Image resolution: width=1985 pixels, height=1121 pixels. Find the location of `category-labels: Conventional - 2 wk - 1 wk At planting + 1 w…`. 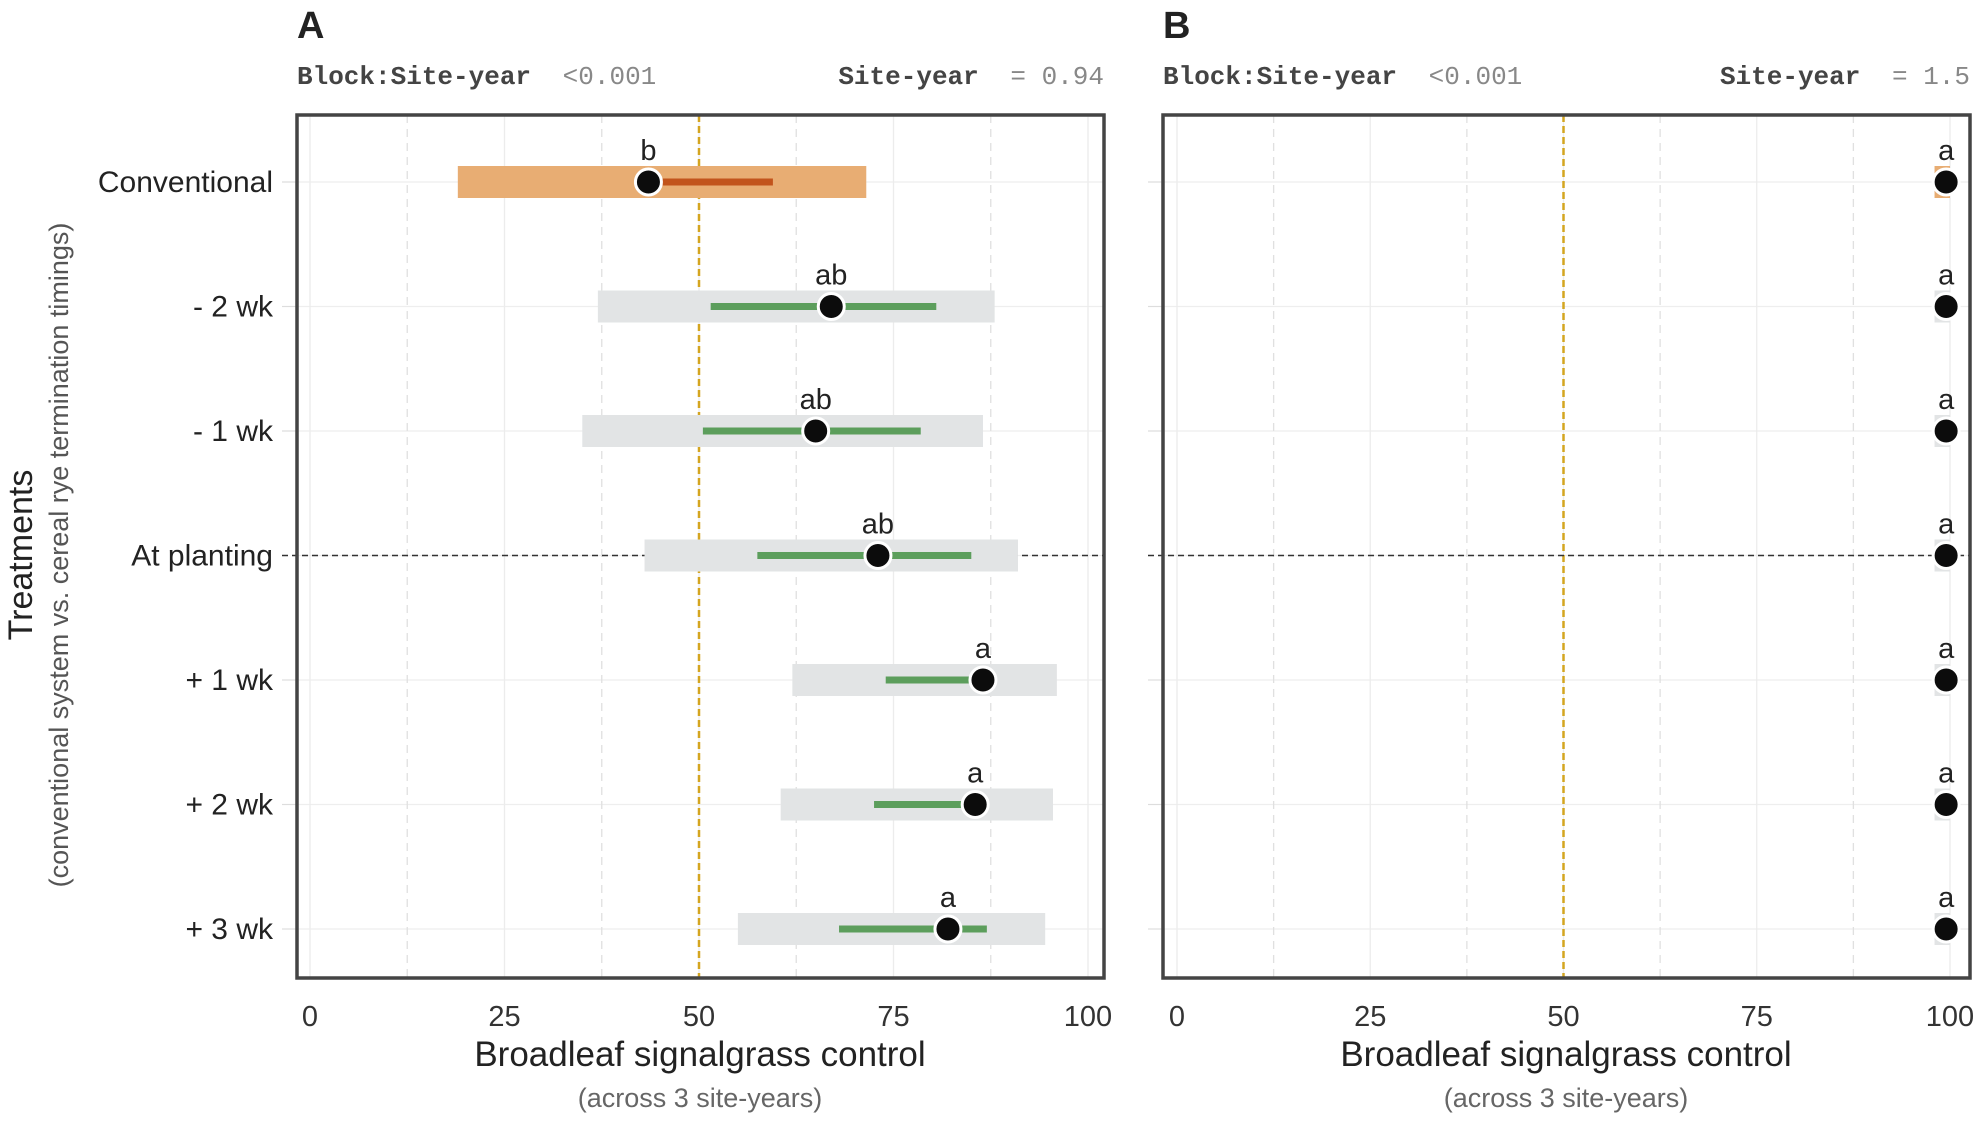

category-labels: Conventional - 2 wk - 1 wk At planting + 1 w… is located at coordinates (186, 556).